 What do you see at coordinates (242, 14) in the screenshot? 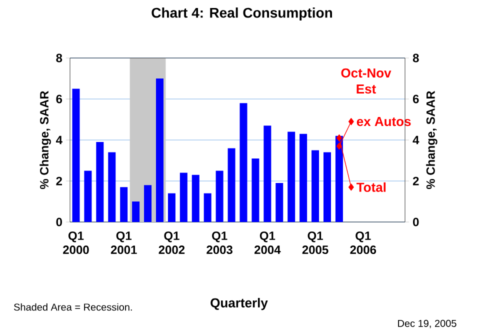
I see `chart-title: Chart 4: Real Consumption` at bounding box center [242, 14].